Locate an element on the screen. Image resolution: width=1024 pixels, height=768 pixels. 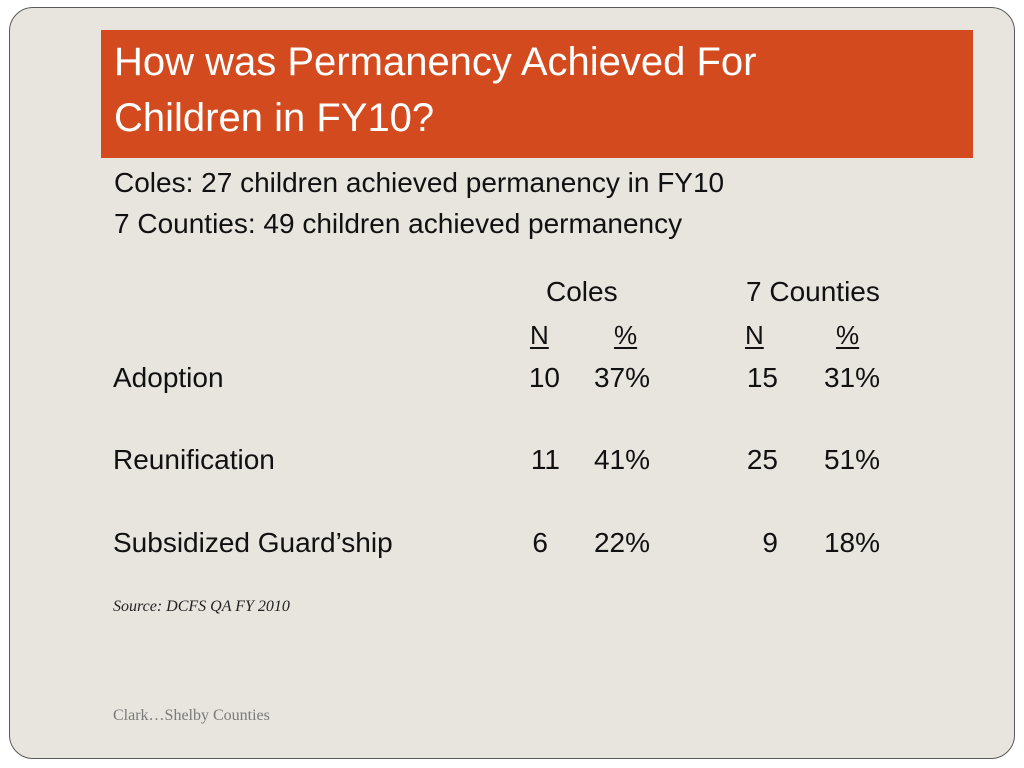
subheader-coles-pct: % is located at coordinates (626, 335).